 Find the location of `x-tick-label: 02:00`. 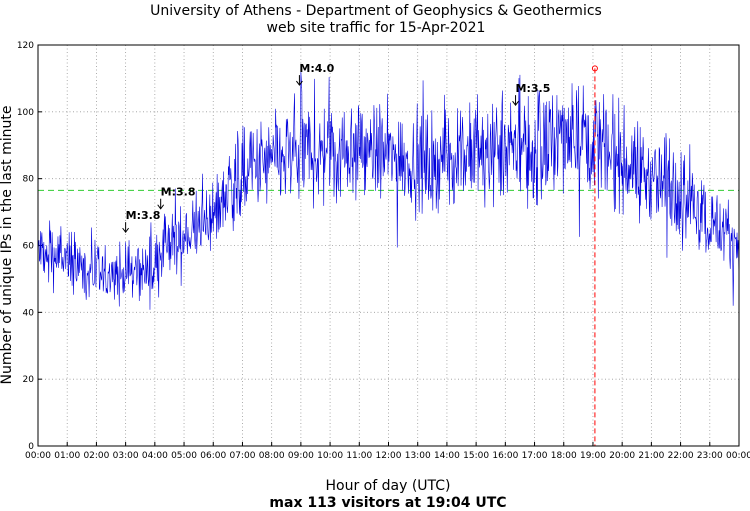

x-tick-label: 02:00 is located at coordinates (96, 456).